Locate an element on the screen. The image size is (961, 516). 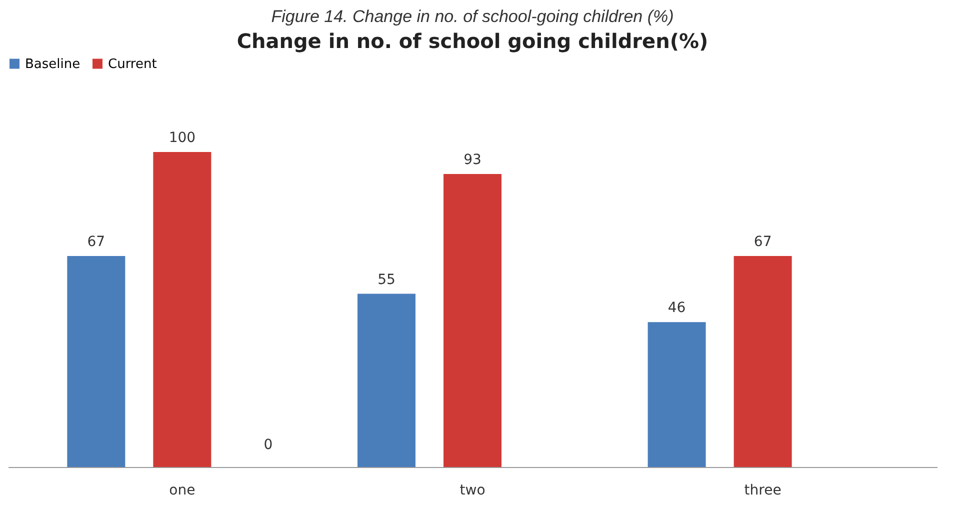
legend-label: Baseline is located at coordinates (52, 64).